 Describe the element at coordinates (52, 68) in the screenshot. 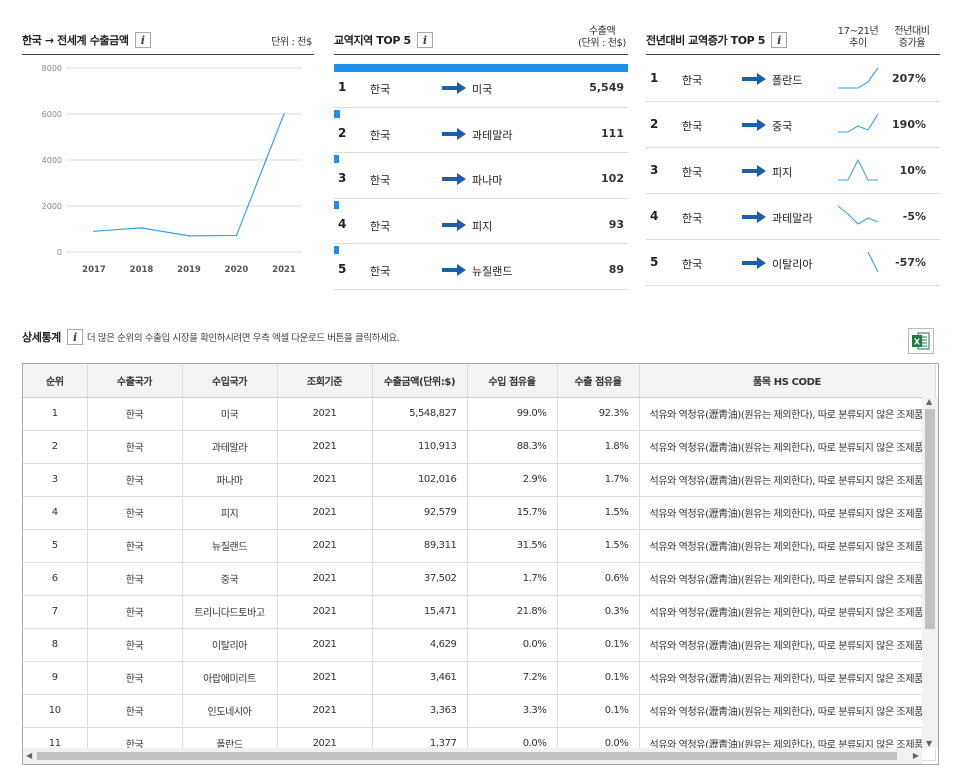

I see `y-tick-label: 8000` at that location.